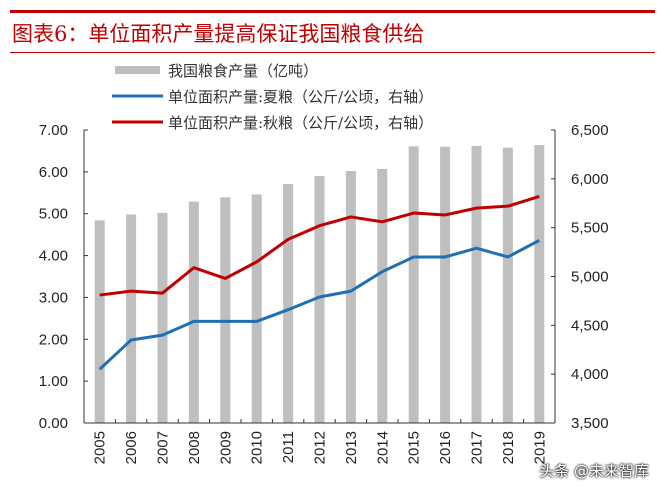 The width and height of the screenshot is (657, 489). Describe the element at coordinates (445, 447) in the screenshot. I see `x-tick-label: 2016` at that location.